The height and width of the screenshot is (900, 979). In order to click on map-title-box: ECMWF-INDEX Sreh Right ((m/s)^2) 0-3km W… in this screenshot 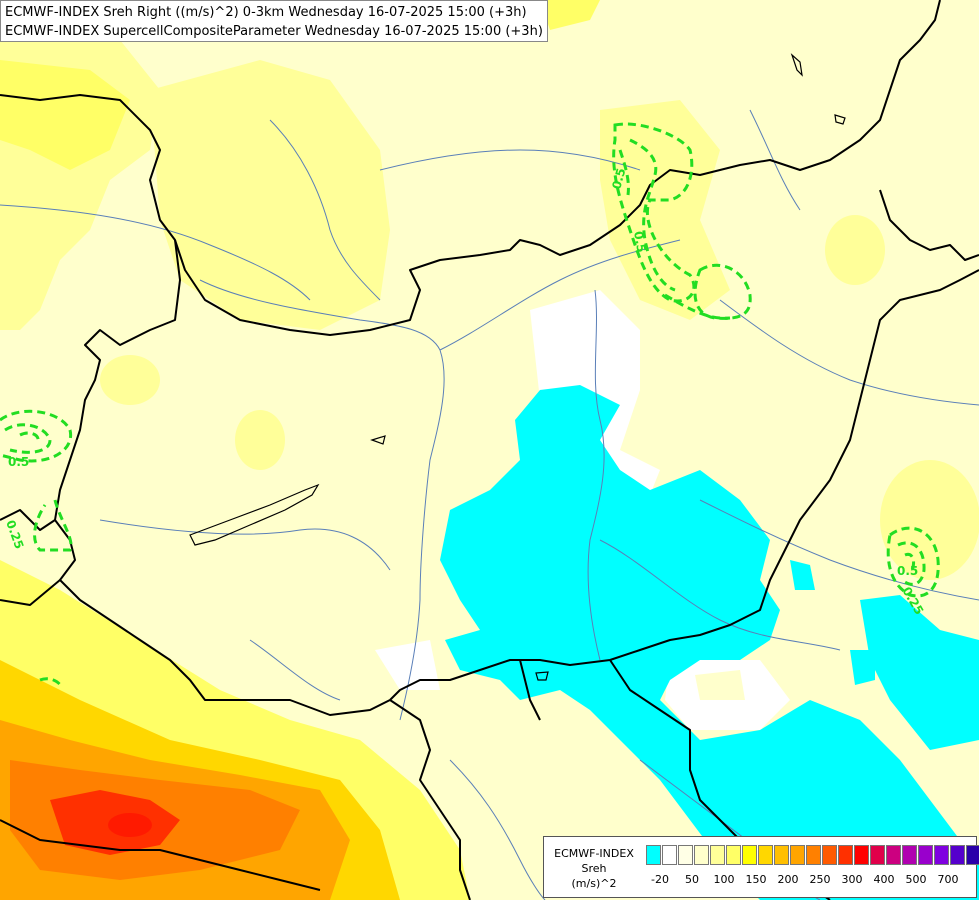, I will do `click(274, 21)`.